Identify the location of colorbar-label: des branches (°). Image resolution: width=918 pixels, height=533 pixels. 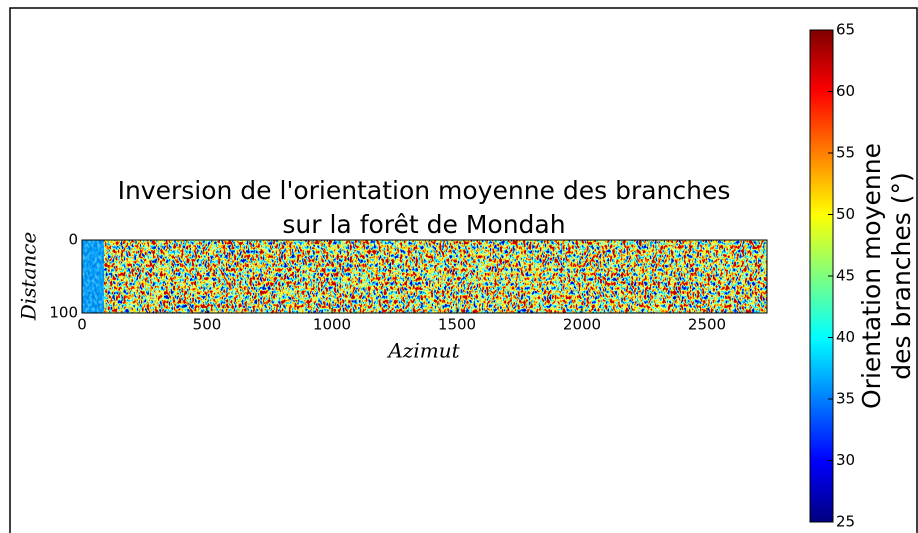
(901, 275).